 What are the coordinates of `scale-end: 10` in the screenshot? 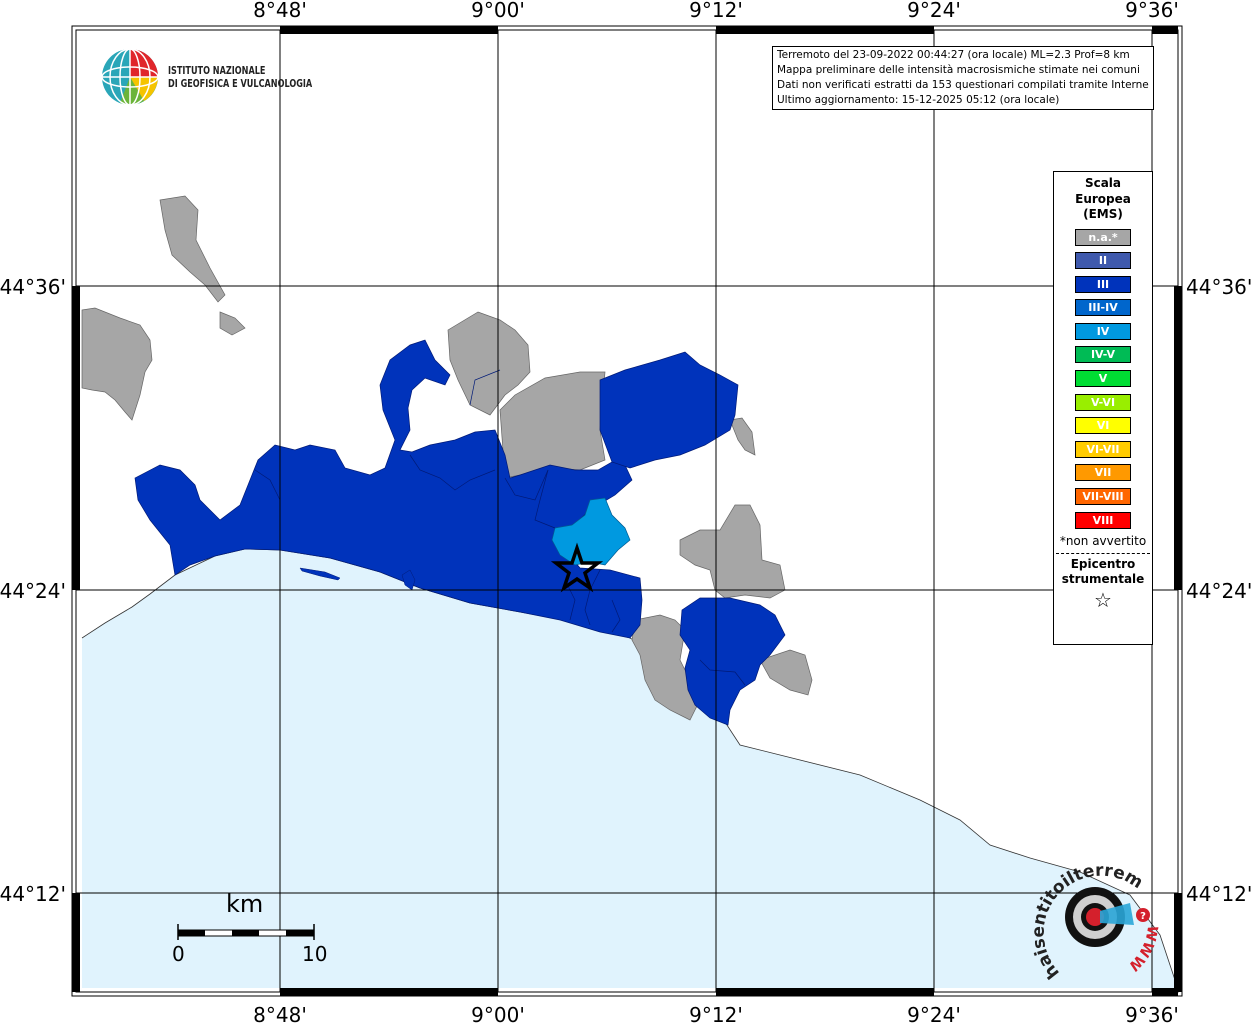 It's located at (315, 954).